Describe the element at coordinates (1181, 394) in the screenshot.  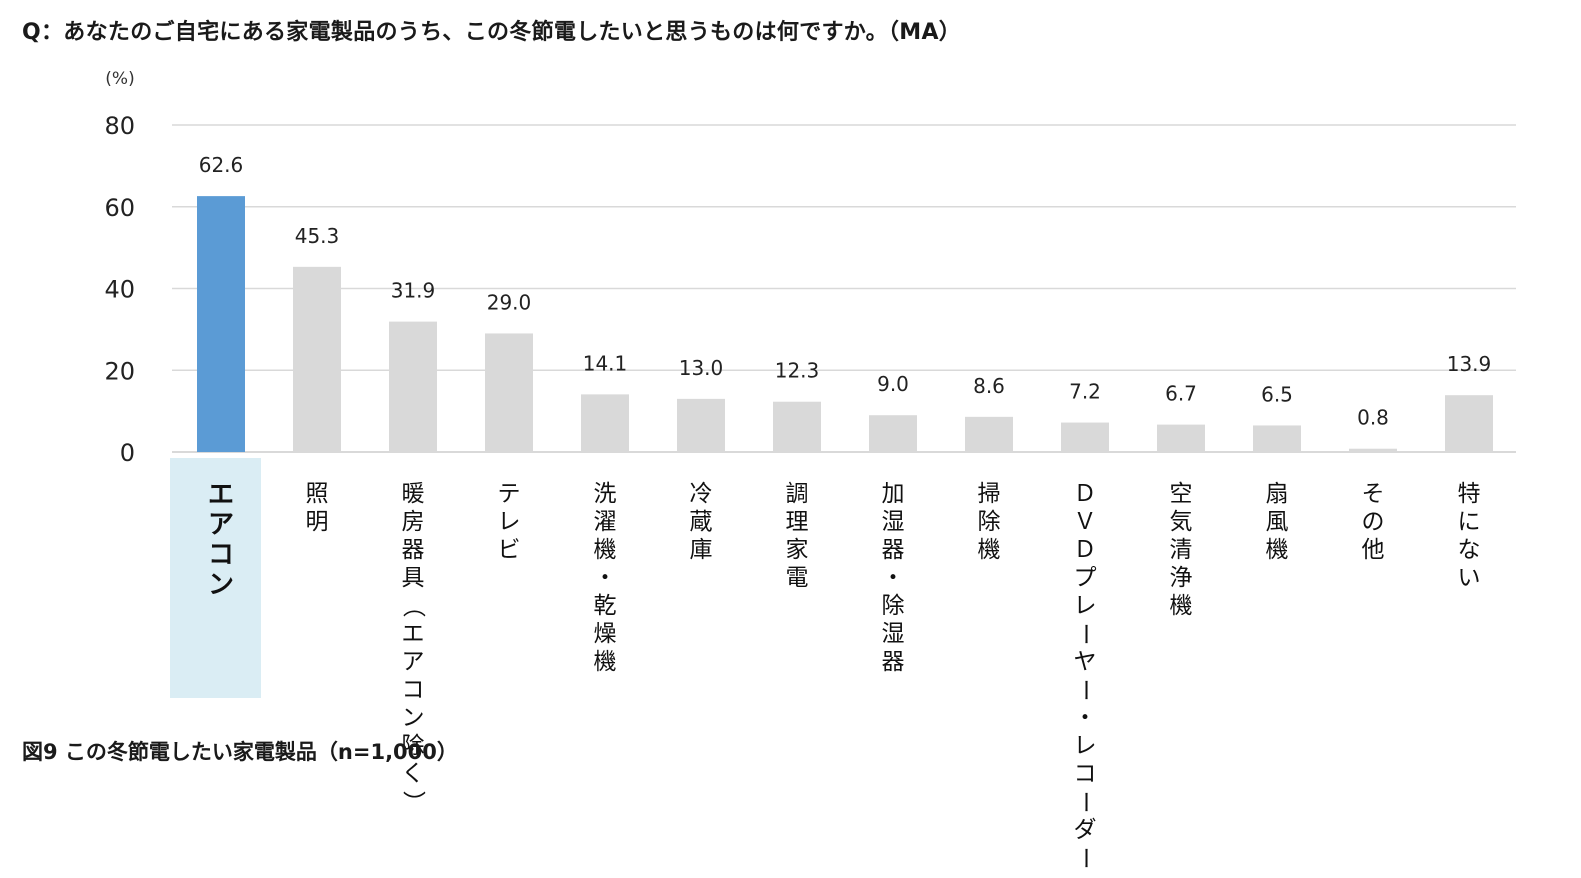
I see `data-label: 6.7` at that location.